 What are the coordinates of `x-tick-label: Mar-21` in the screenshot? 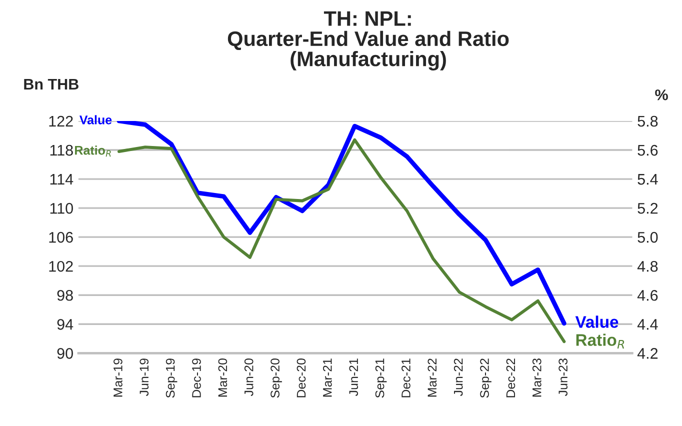 It's located at (327, 377).